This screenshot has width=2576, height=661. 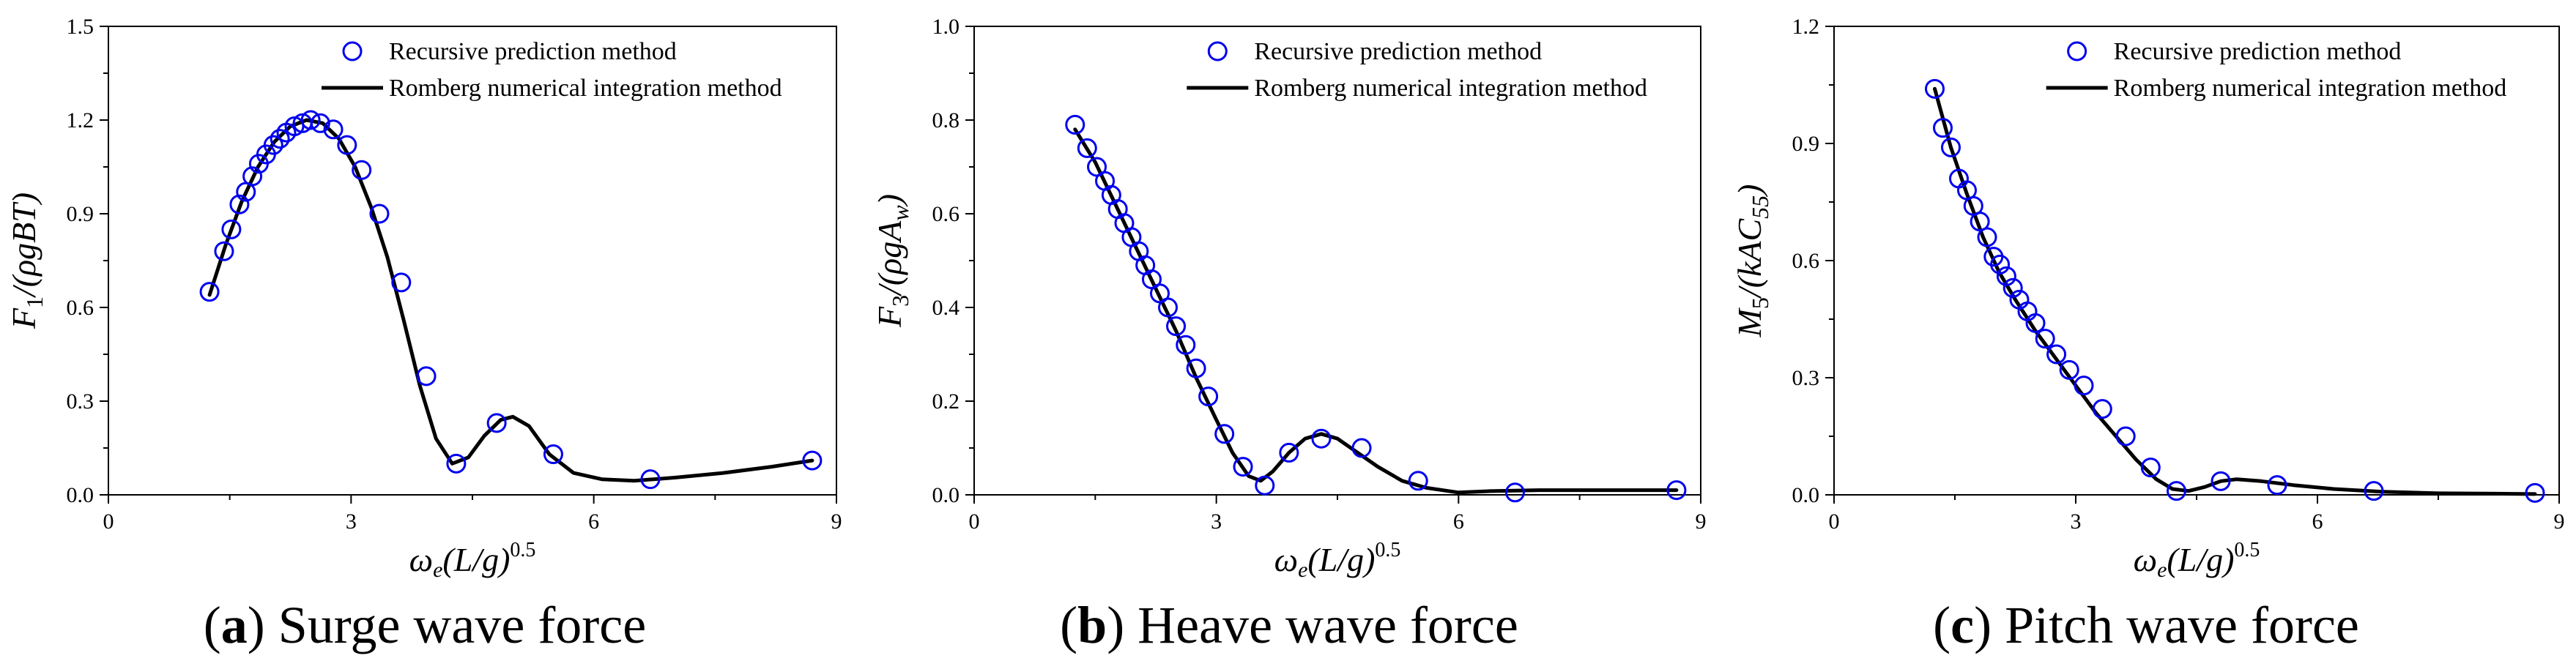 I want to click on y-tick-label: 0.9, so click(x=80, y=214).